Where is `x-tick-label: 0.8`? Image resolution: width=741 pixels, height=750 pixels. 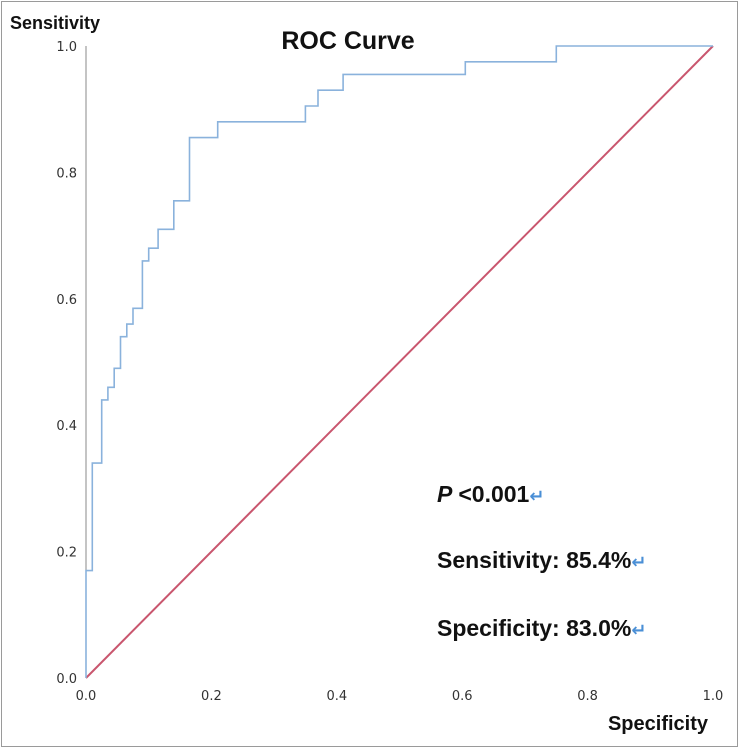
x-tick-label: 0.8 is located at coordinates (587, 696).